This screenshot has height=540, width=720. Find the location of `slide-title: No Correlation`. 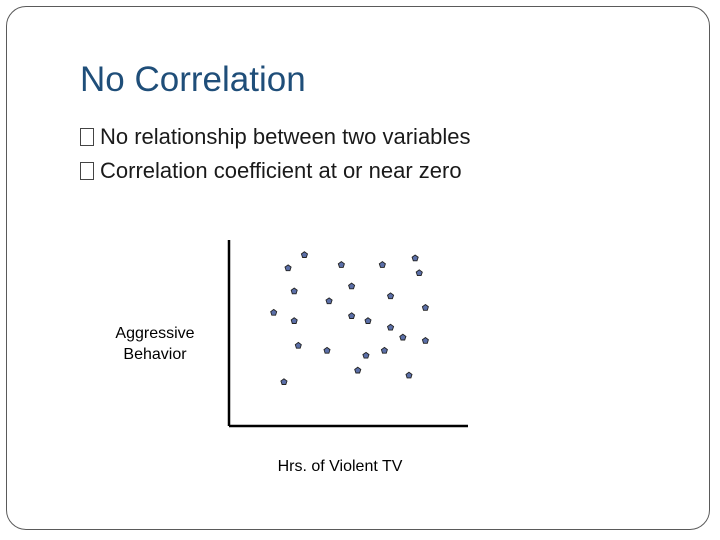

slide-title: No Correlation is located at coordinates (193, 79).